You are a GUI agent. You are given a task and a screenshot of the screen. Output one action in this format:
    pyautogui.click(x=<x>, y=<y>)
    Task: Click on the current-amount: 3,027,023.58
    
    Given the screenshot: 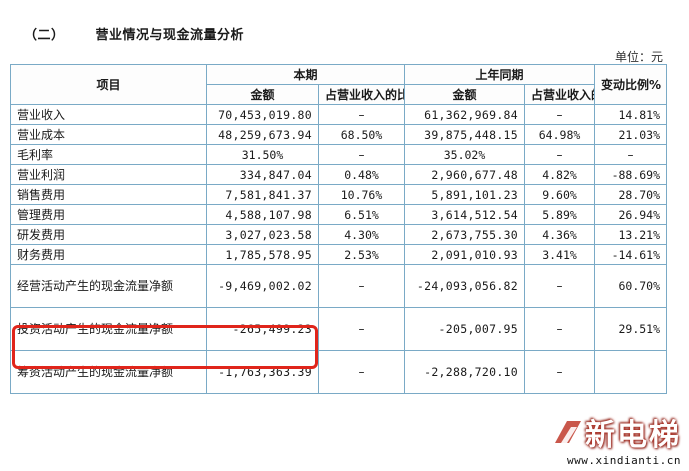 What is the action you would take?
    pyautogui.click(x=262, y=234)
    